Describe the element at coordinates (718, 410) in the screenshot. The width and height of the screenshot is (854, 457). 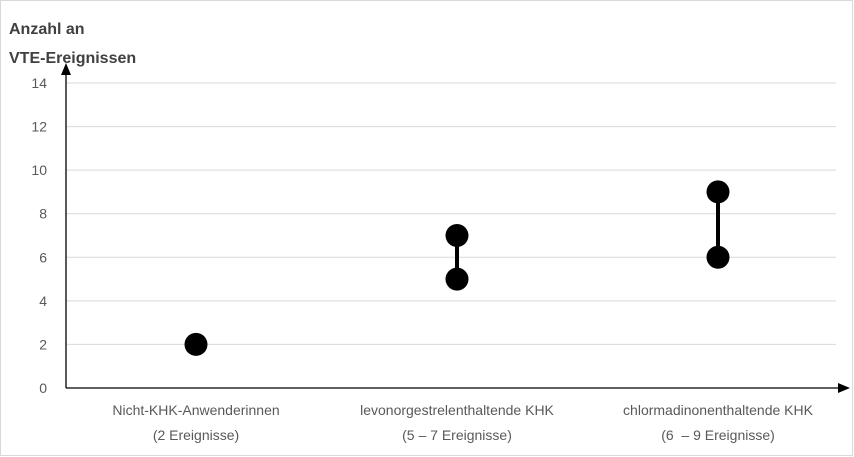
I see `category-label-2-line-1: chlormadinonenthaltende KHK` at that location.